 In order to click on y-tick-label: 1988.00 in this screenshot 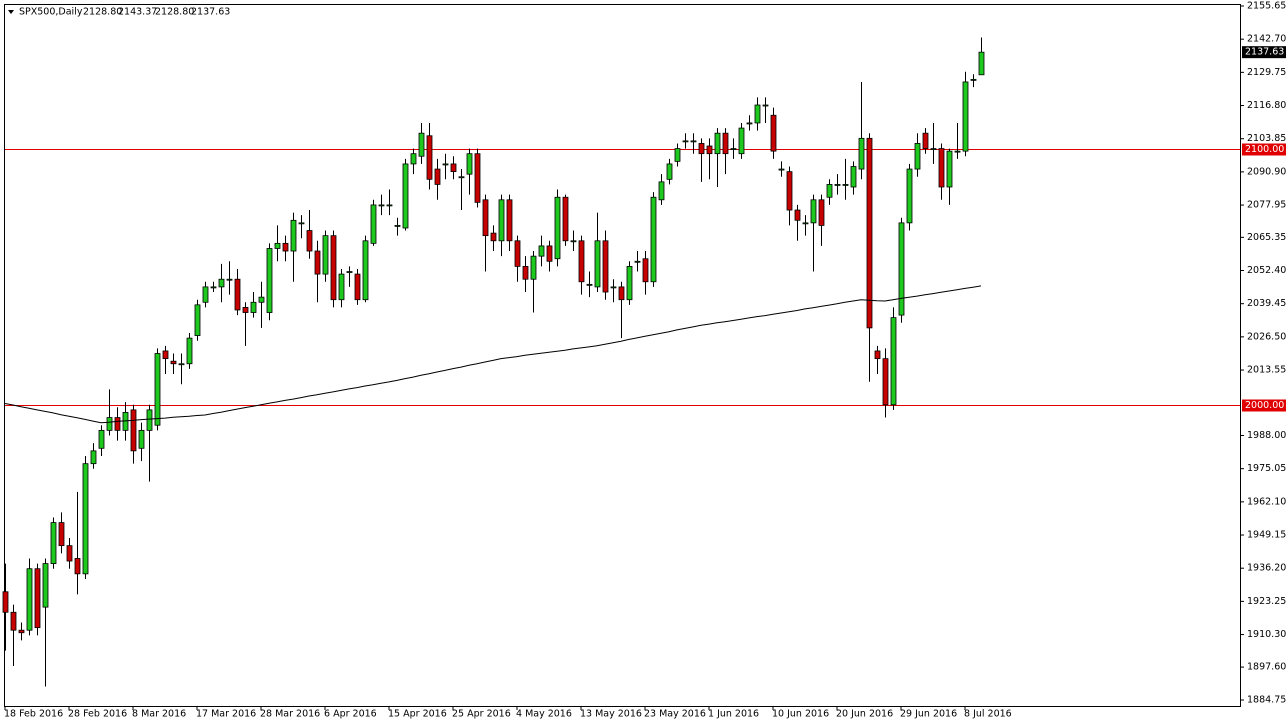, I will do `click(1266, 435)`.